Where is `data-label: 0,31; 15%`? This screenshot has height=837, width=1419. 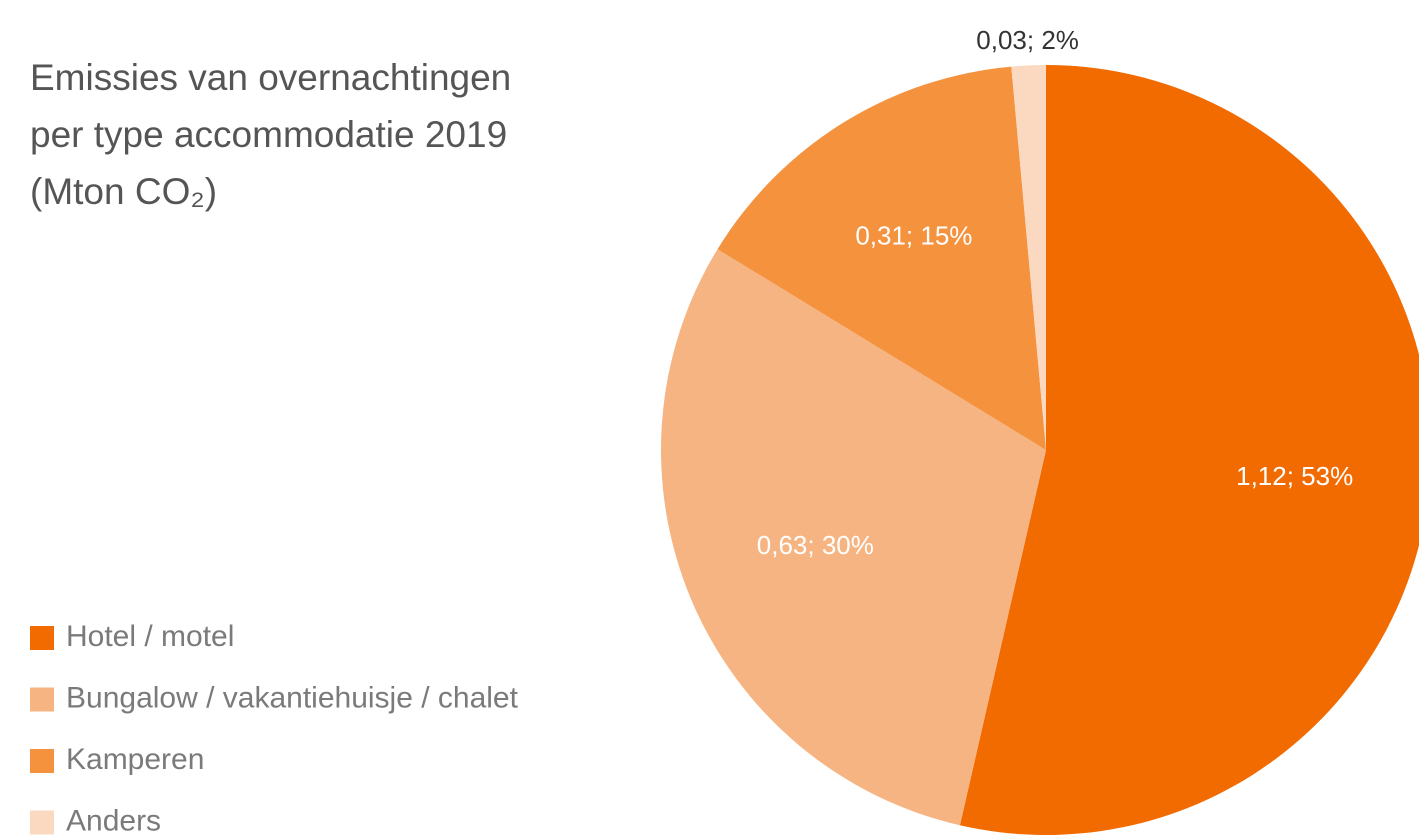
data-label: 0,31; 15% is located at coordinates (913, 235).